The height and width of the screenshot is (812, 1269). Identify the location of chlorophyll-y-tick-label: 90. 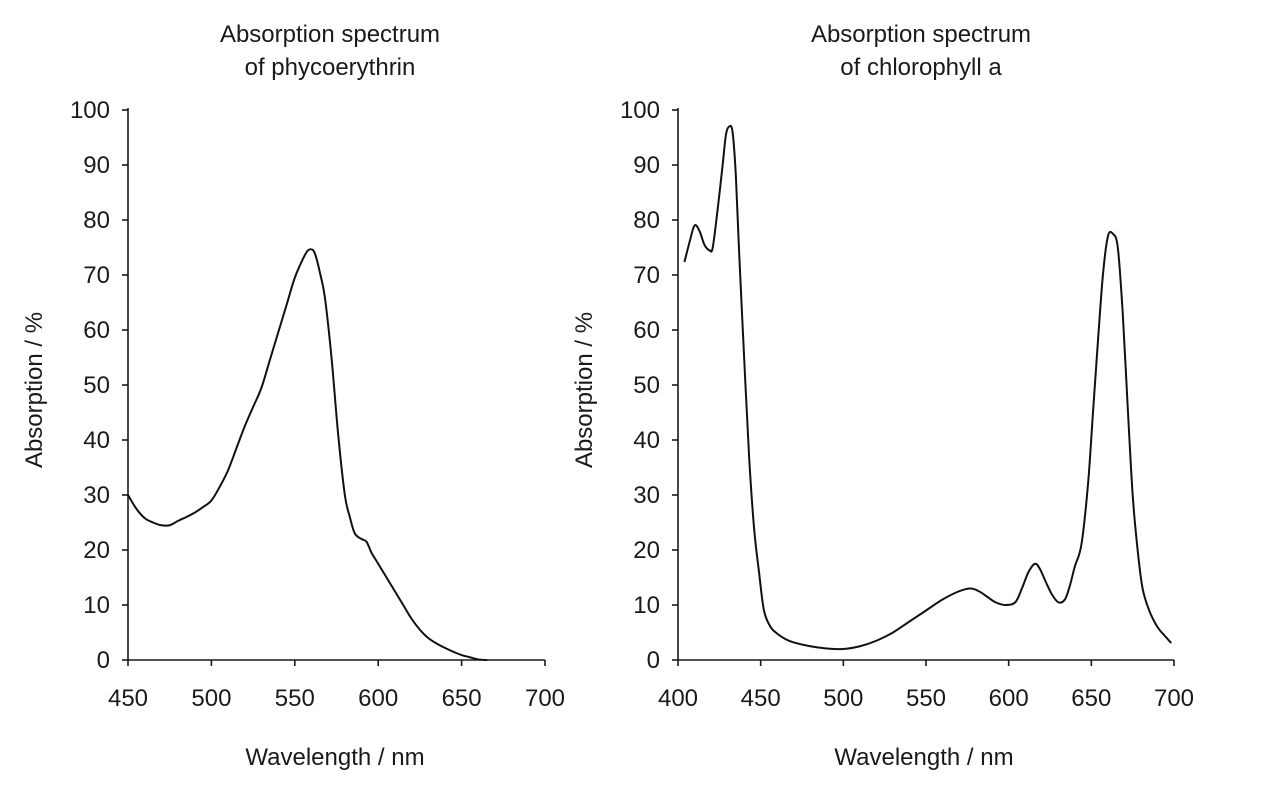
(646, 165).